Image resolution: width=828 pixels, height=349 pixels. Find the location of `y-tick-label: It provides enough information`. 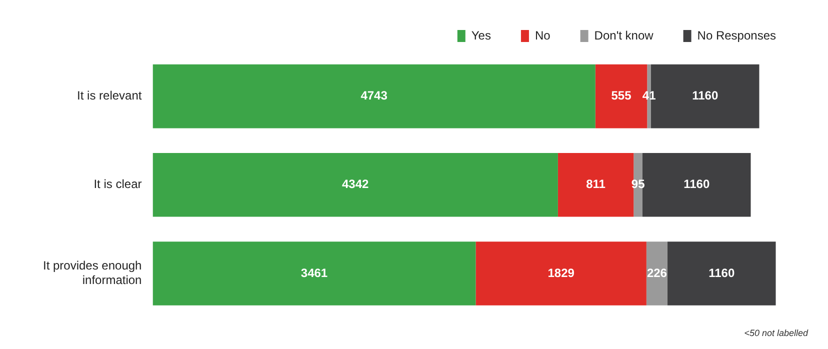

y-tick-label: It provides enough information is located at coordinates (92, 273).